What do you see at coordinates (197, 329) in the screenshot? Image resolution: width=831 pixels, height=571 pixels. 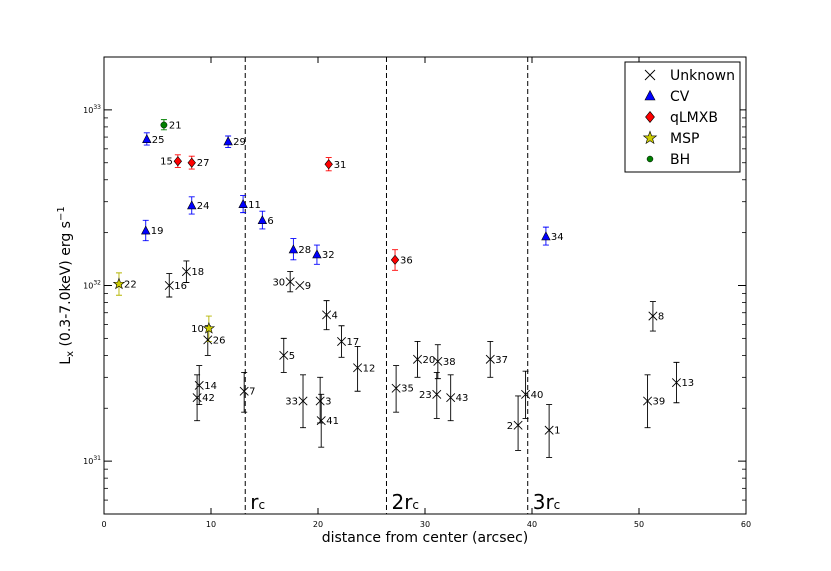 I see `point-label-10: 10` at bounding box center [197, 329].